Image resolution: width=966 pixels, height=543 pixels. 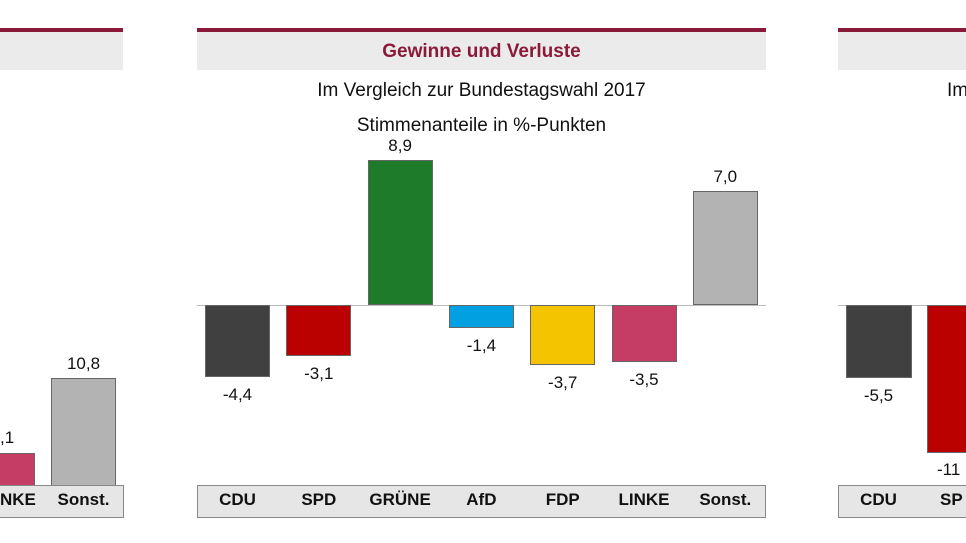 I want to click on x-tick-label: GRÜNE, so click(x=400, y=499).